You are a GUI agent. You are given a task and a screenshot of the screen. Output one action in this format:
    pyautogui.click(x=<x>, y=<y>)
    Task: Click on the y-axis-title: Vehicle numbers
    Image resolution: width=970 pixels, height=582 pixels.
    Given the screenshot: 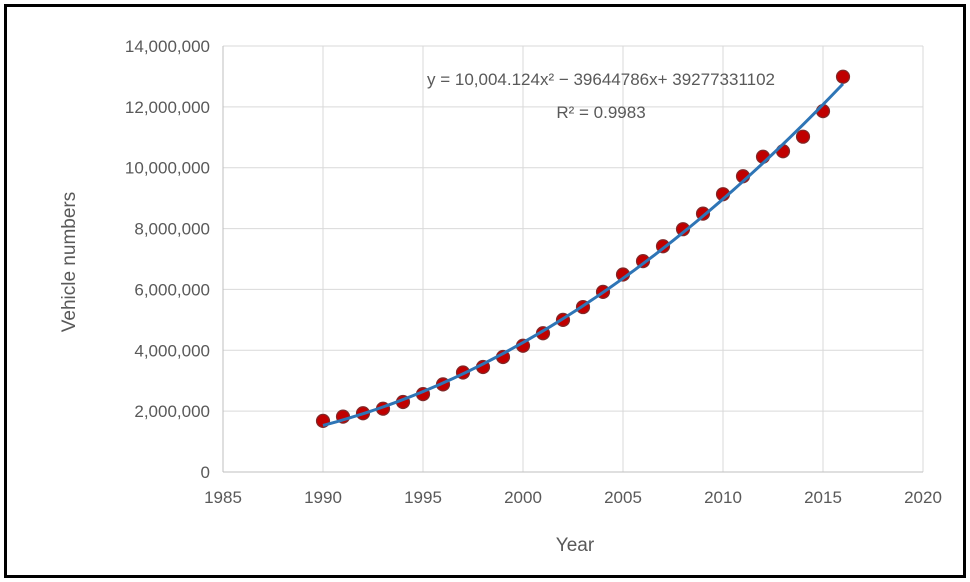 What is the action you would take?
    pyautogui.click(x=69, y=262)
    